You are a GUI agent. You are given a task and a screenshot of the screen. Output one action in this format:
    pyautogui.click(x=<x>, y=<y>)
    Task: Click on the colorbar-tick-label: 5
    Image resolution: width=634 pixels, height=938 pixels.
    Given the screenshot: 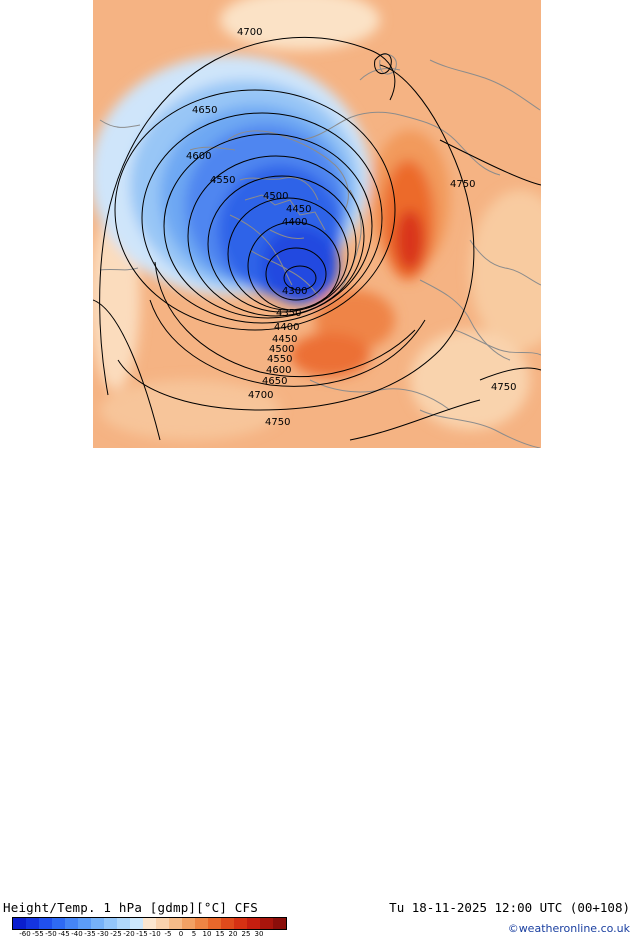 What is the action you would take?
    pyautogui.click(x=194, y=934)
    